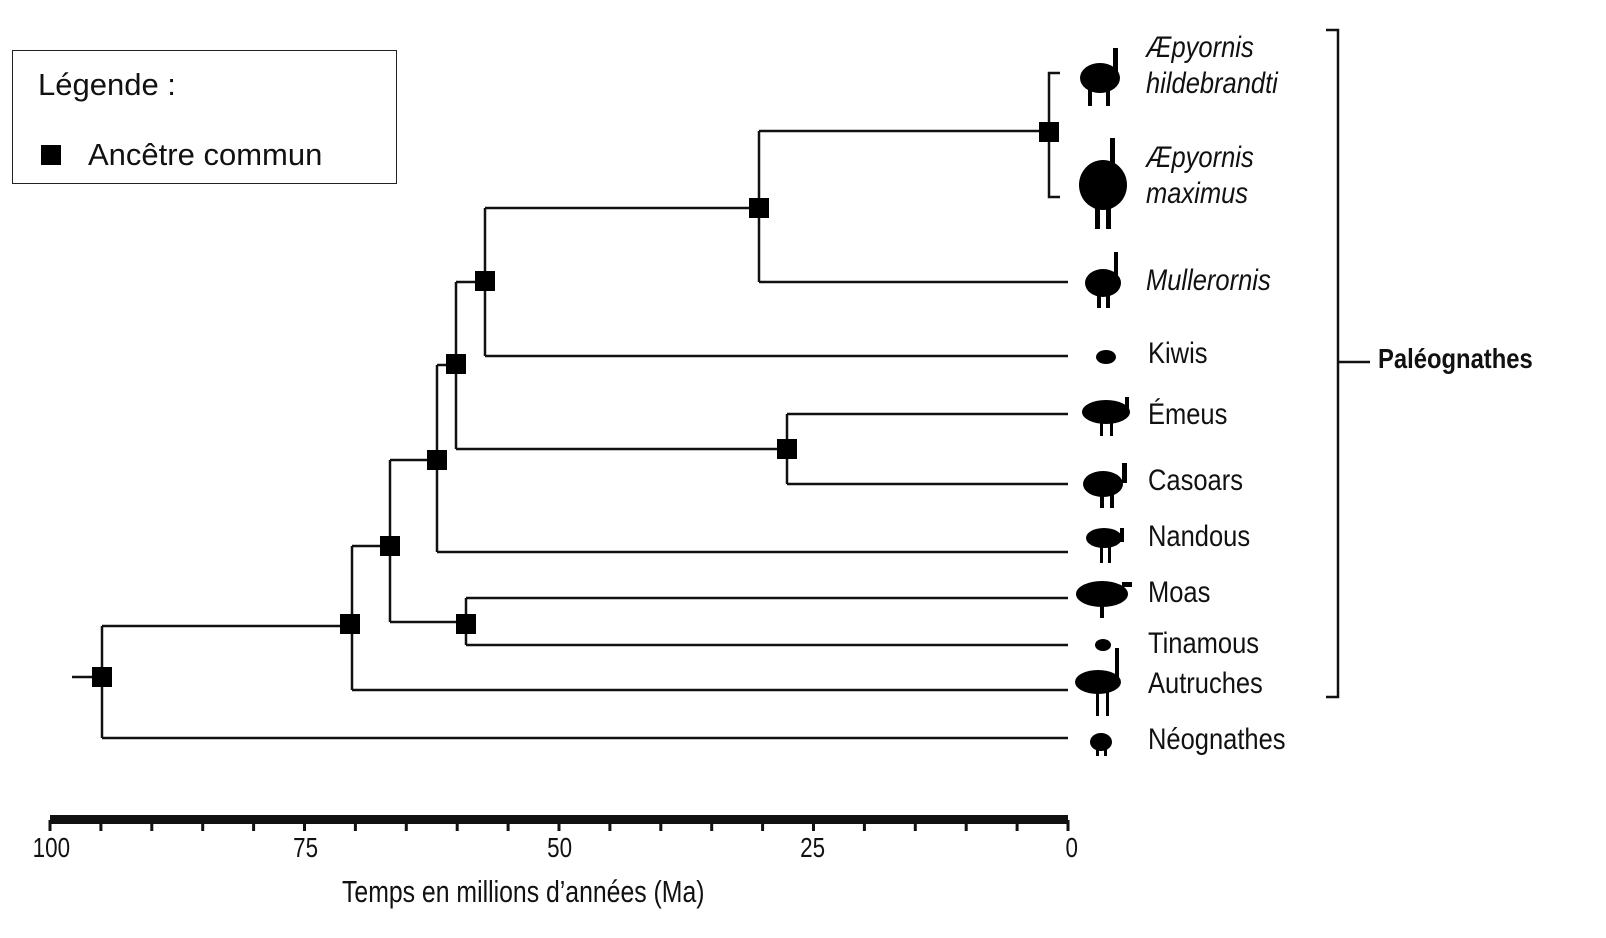  What do you see at coordinates (523, 891) in the screenshot?
I see `axis-label: Temps en millions d’années (Ma)` at bounding box center [523, 891].